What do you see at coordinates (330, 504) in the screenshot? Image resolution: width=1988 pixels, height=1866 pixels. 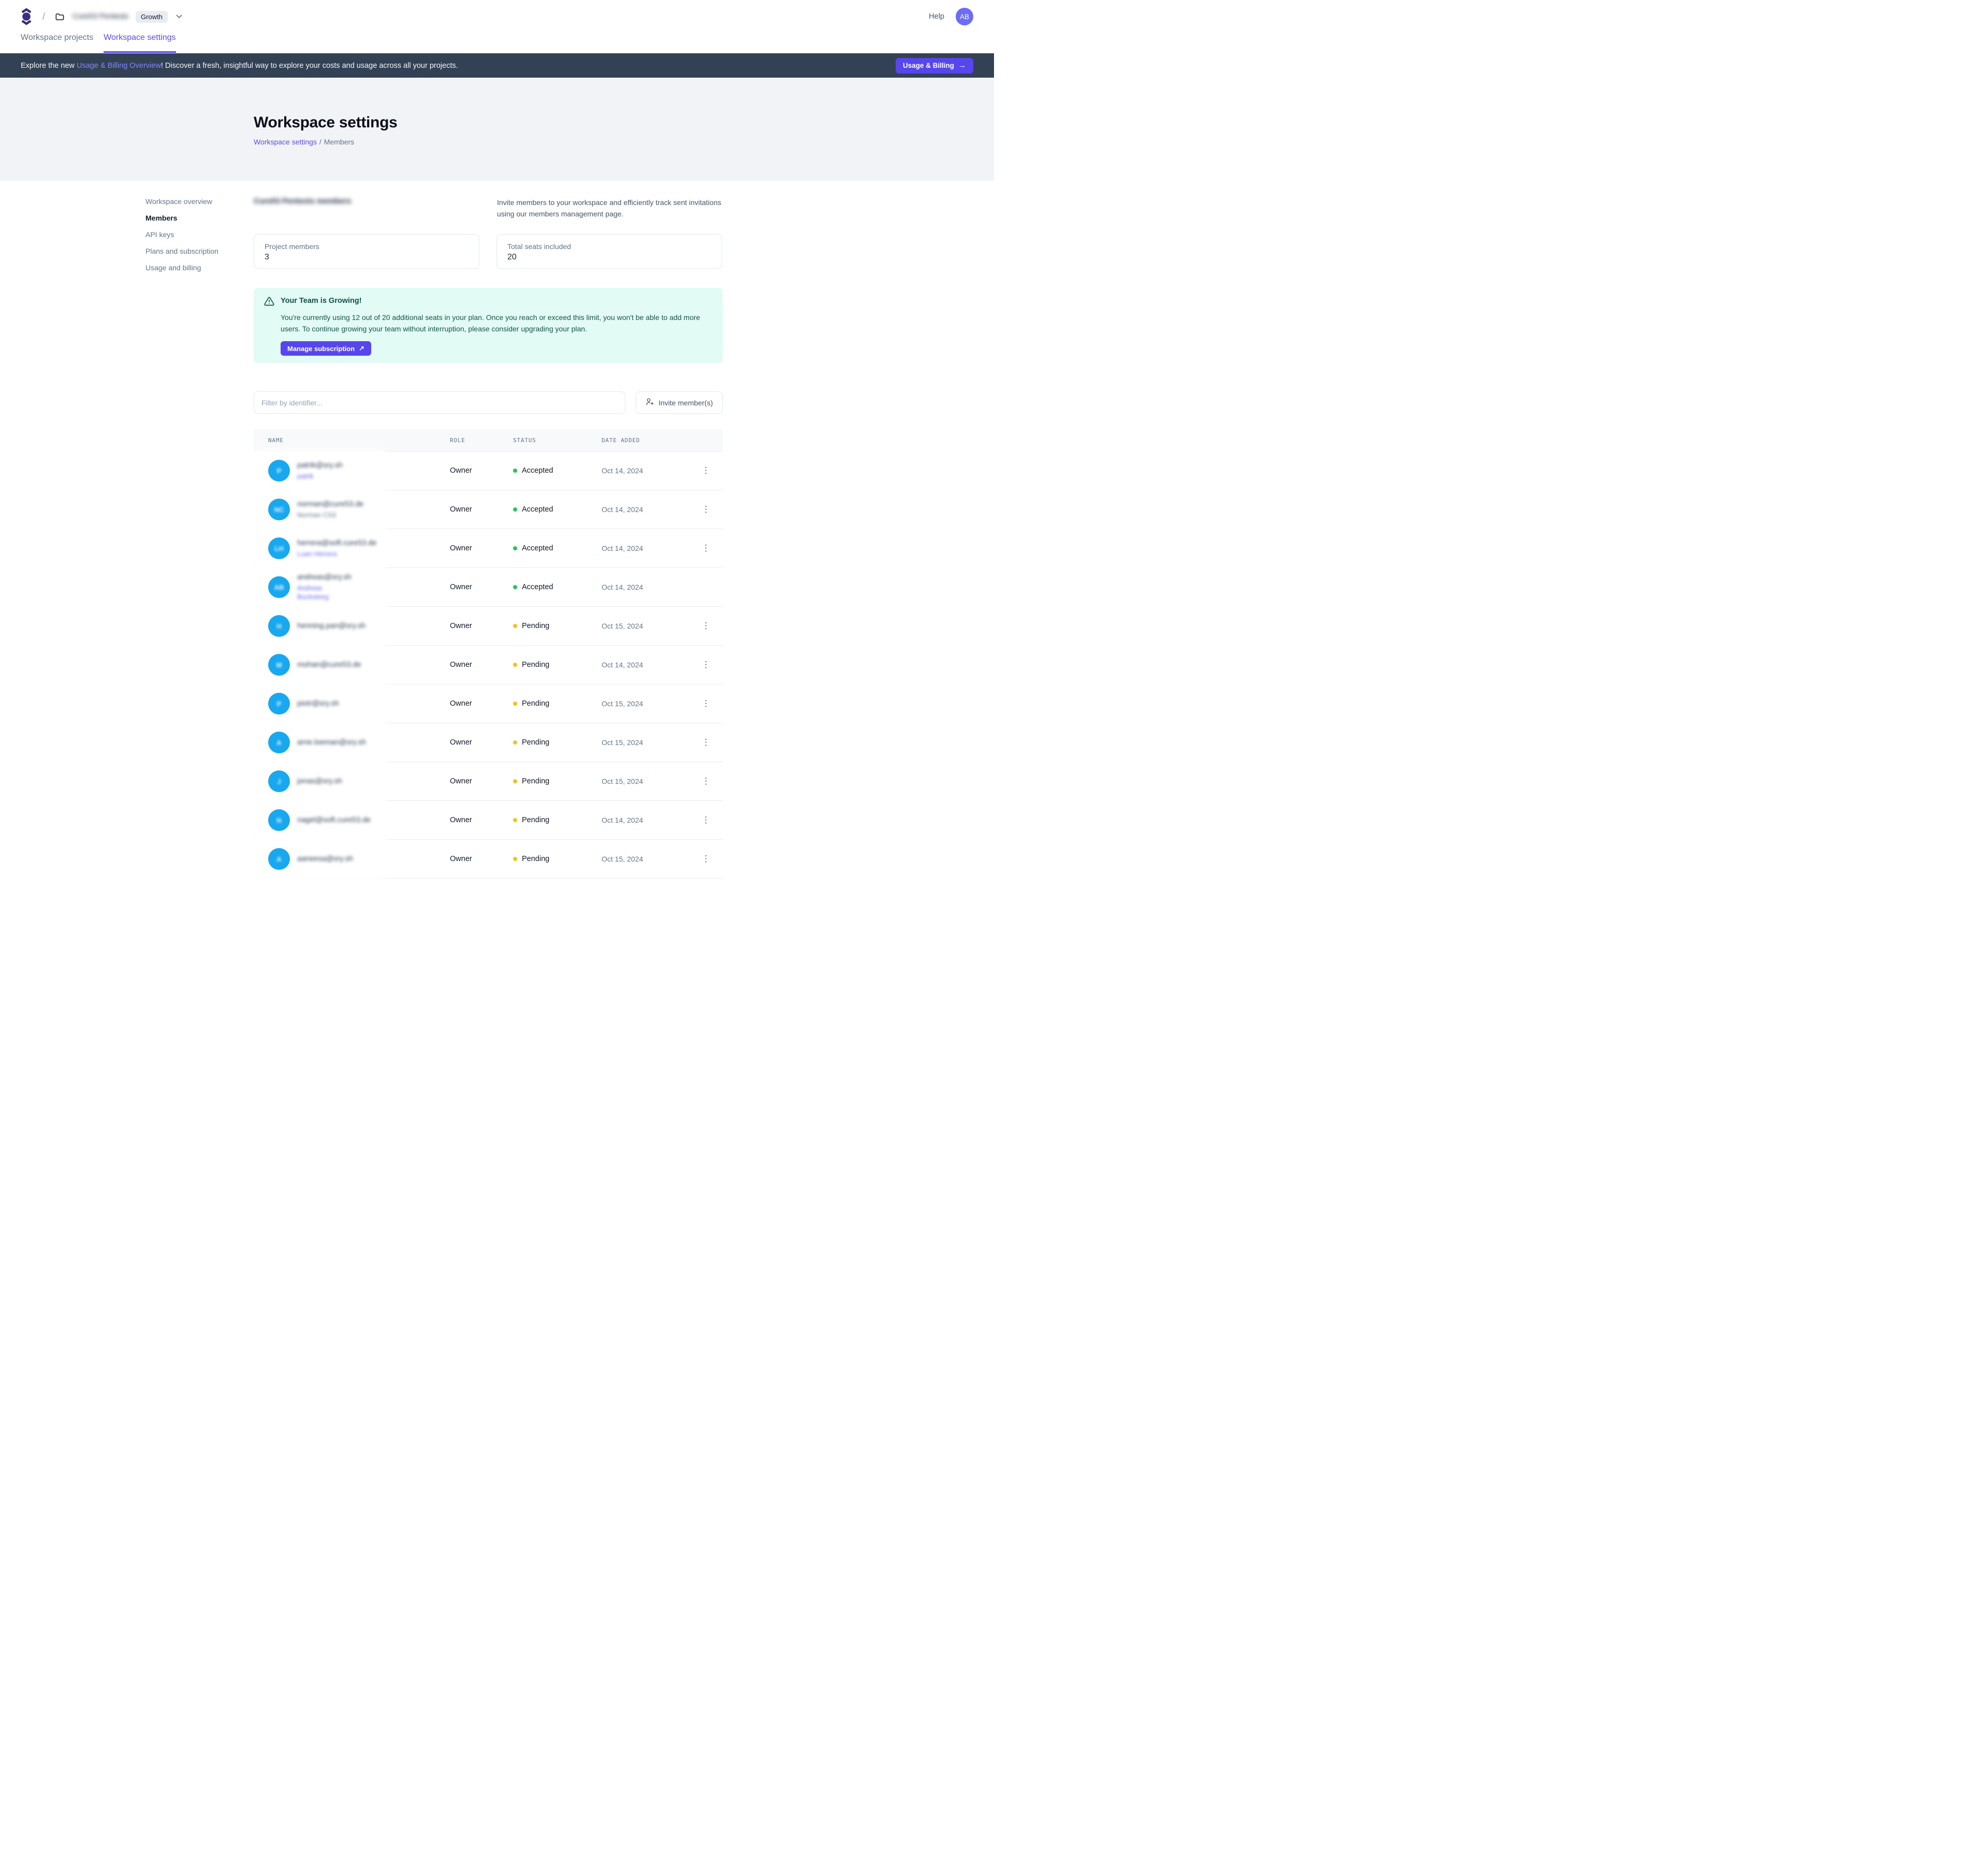 I see `member-email: norman@cure53.de` at bounding box center [330, 504].